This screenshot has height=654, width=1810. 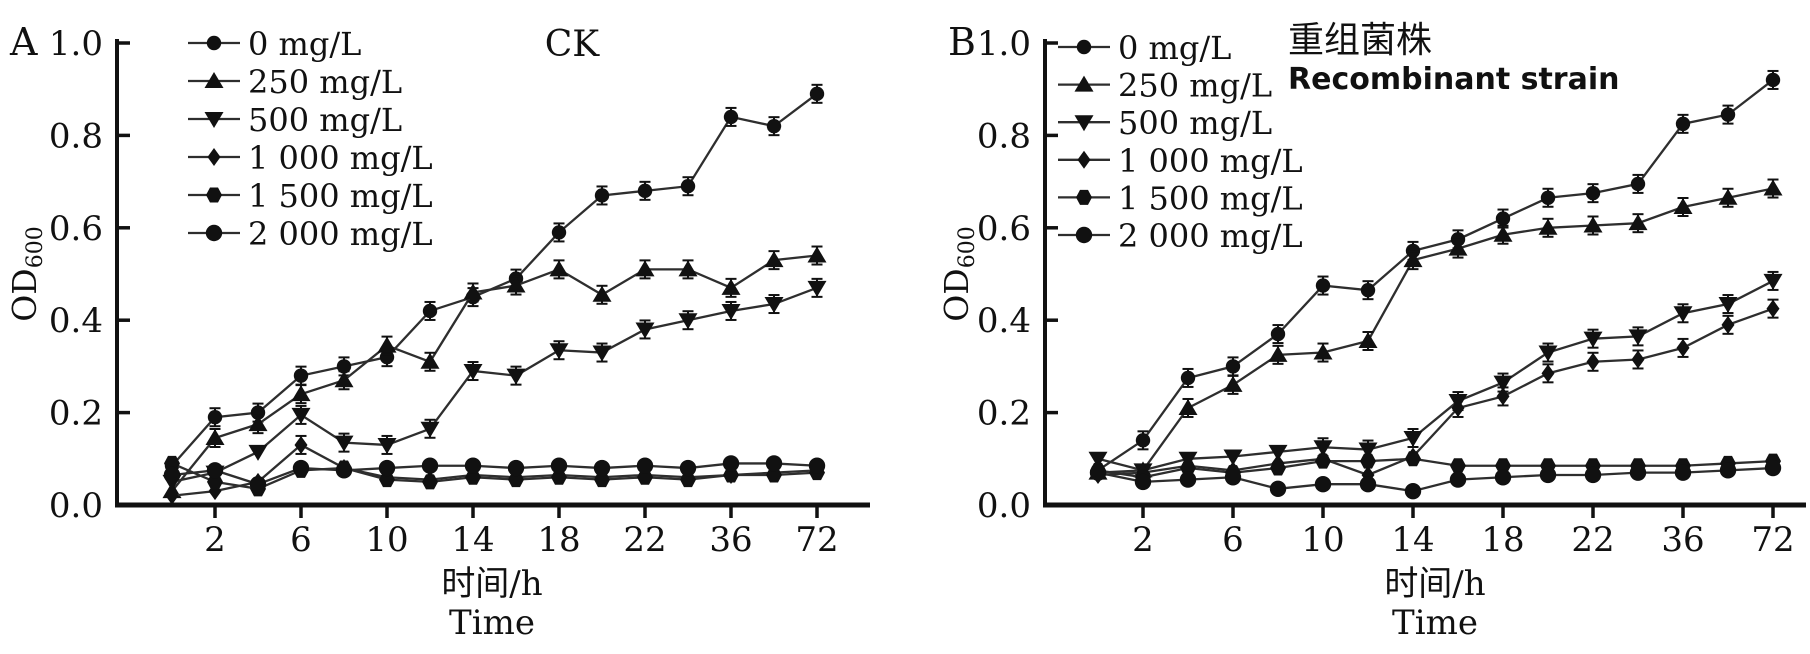 I want to click on legend-marker-hexagon, so click(x=214, y=195).